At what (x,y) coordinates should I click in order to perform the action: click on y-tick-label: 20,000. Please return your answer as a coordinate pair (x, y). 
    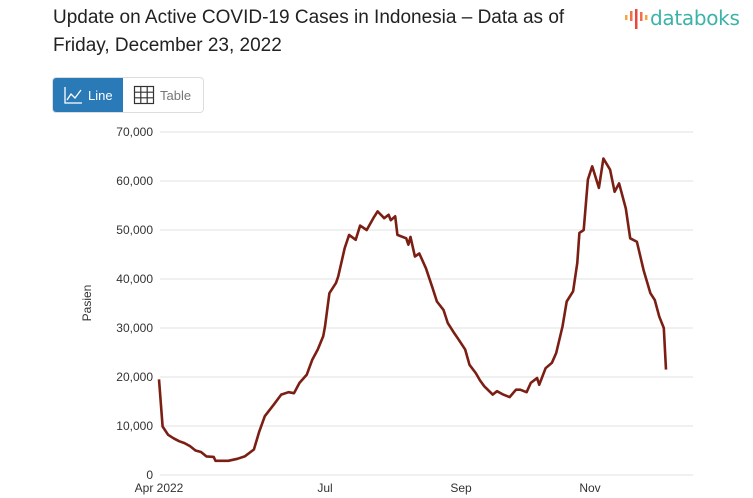
    Looking at the image, I should click on (134, 377).